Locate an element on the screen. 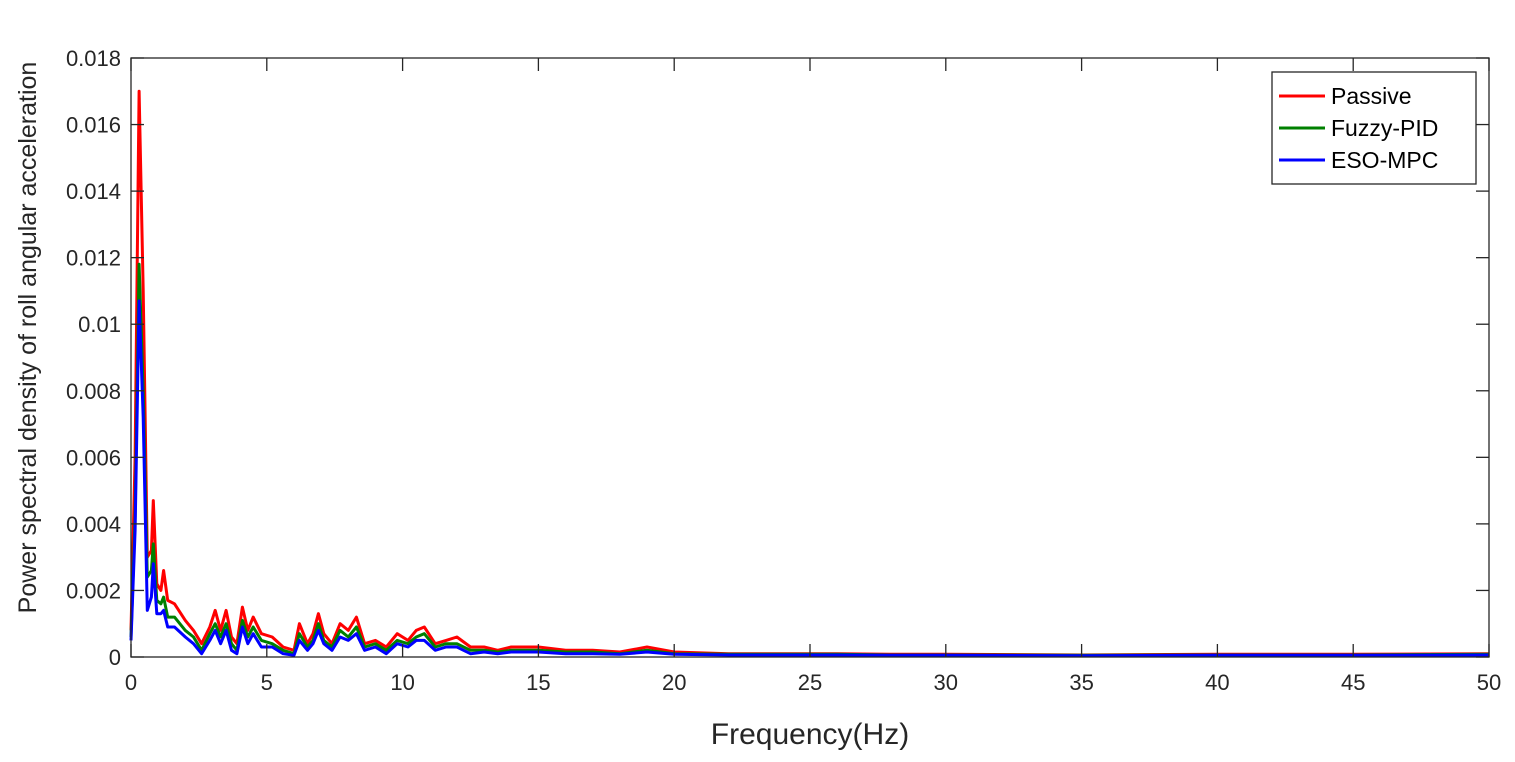 The height and width of the screenshot is (762, 1515). x-tick-label: 35 is located at coordinates (1081, 682).